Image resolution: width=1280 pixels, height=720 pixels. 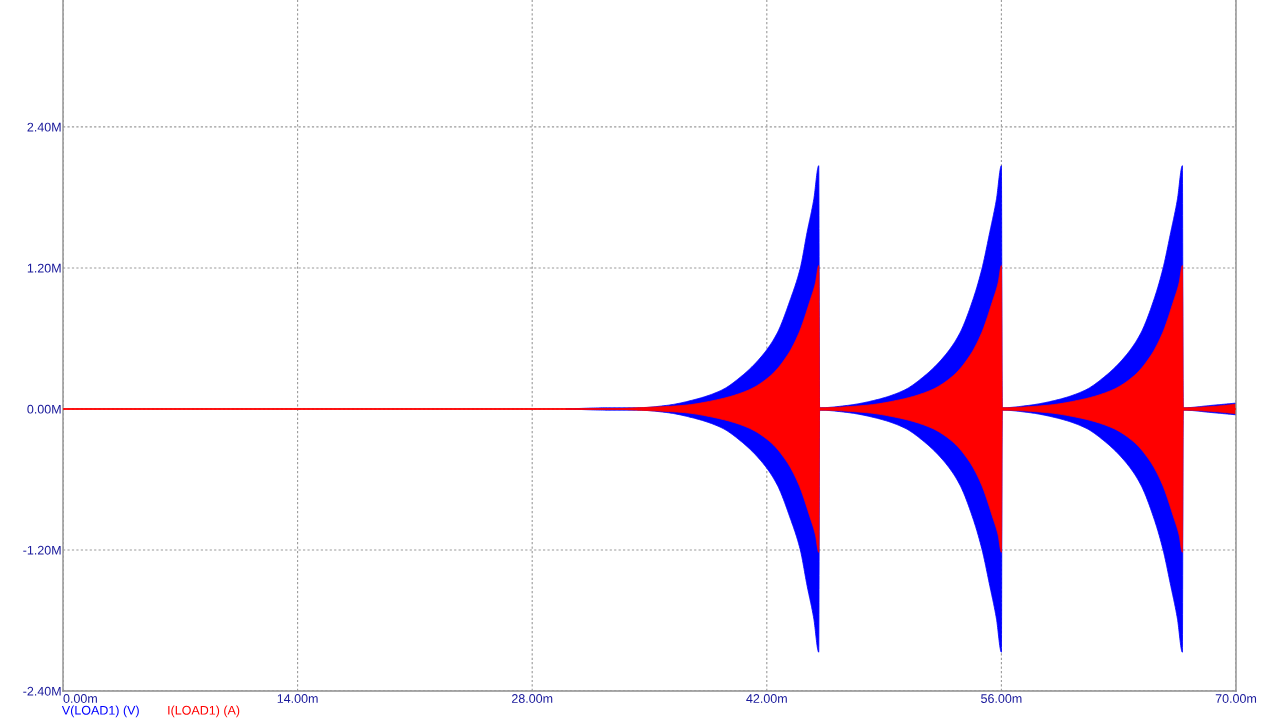 I want to click on x-tick-label: 42.00m, so click(x=766, y=698).